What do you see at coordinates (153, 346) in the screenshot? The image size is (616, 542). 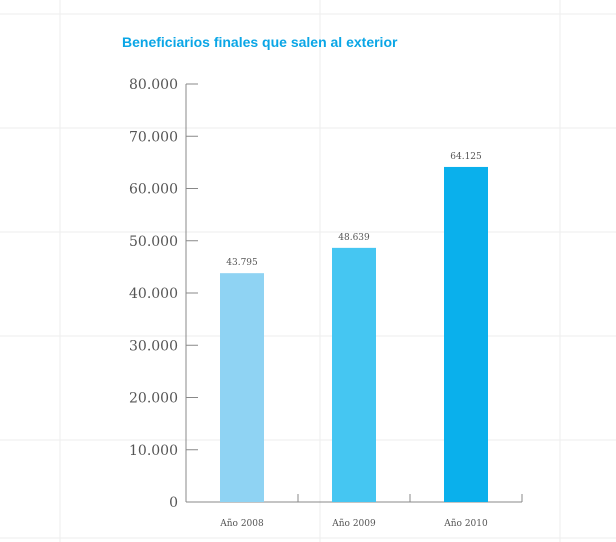 I see `y-tick-label: 30.000` at bounding box center [153, 346].